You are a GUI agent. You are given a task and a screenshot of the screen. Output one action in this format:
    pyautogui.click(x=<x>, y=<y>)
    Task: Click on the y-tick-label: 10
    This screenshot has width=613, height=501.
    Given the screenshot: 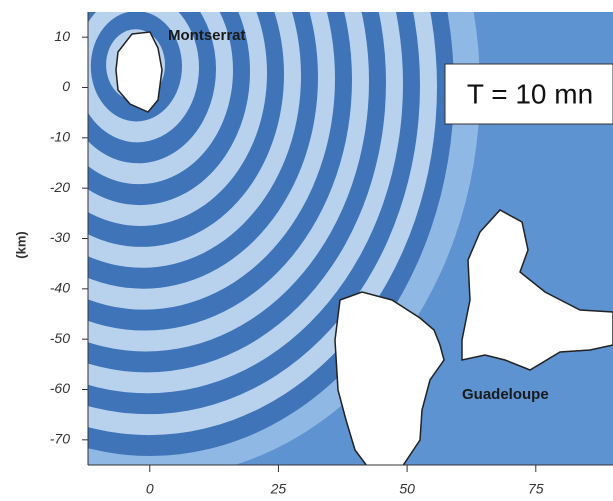 What is the action you would take?
    pyautogui.click(x=62, y=36)
    